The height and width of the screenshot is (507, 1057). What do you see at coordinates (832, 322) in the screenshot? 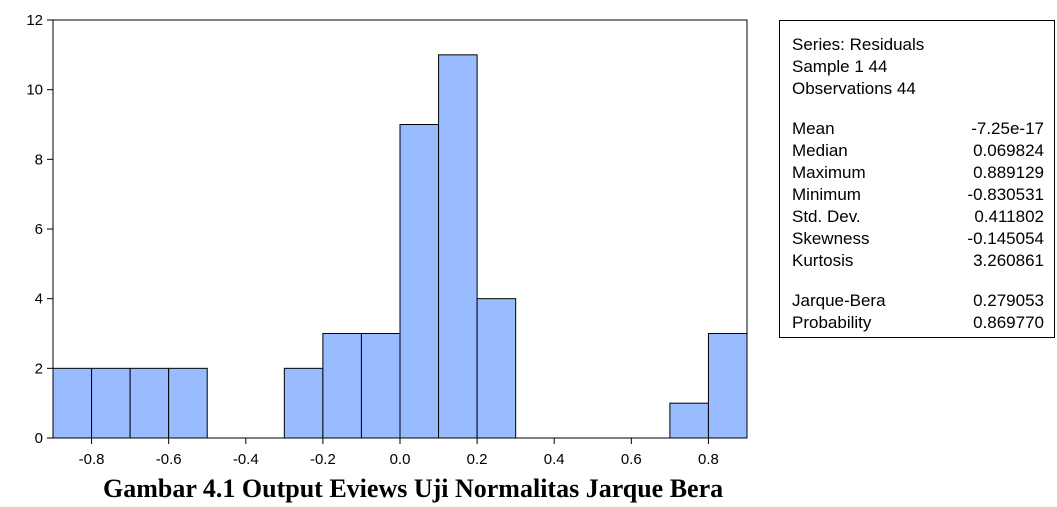
I see `stat-label: Probability` at bounding box center [832, 322].